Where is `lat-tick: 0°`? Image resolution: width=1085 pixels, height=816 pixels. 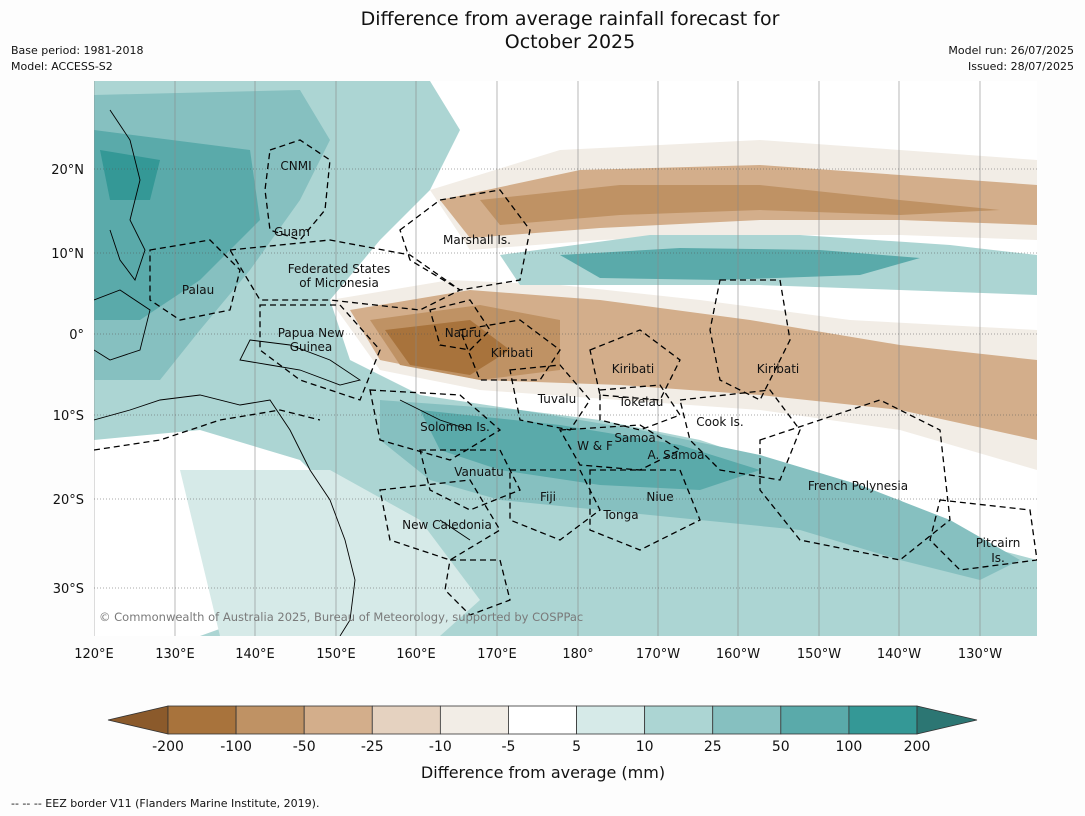 lat-tick: 0° is located at coordinates (76, 335).